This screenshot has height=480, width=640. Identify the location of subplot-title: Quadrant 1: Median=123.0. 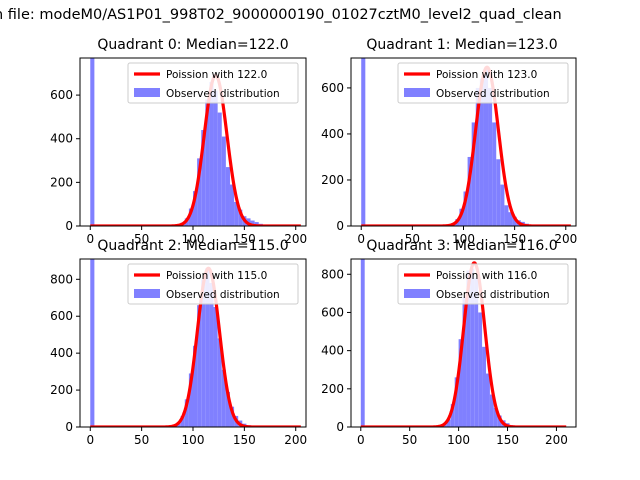
(461, 45).